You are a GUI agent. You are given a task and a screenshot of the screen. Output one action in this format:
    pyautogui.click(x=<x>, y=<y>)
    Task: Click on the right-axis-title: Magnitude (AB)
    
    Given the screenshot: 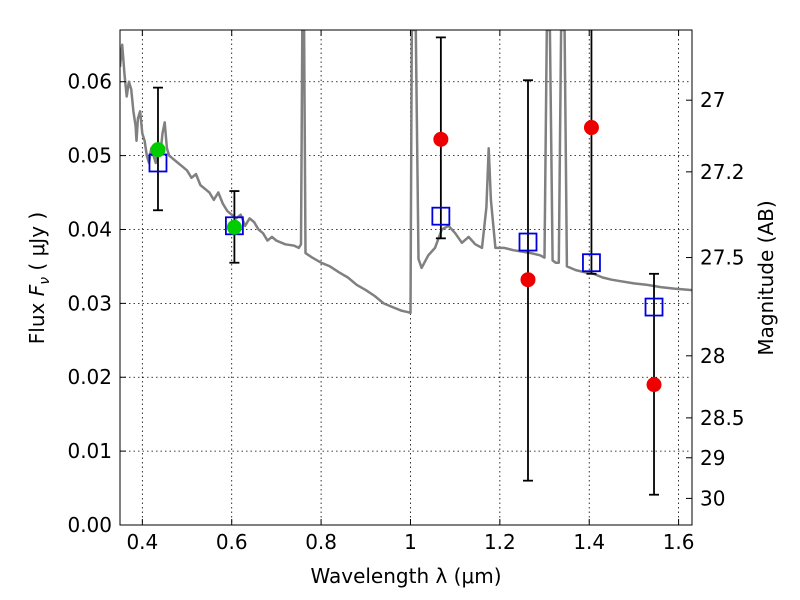 What is the action you would take?
    pyautogui.click(x=766, y=277)
    